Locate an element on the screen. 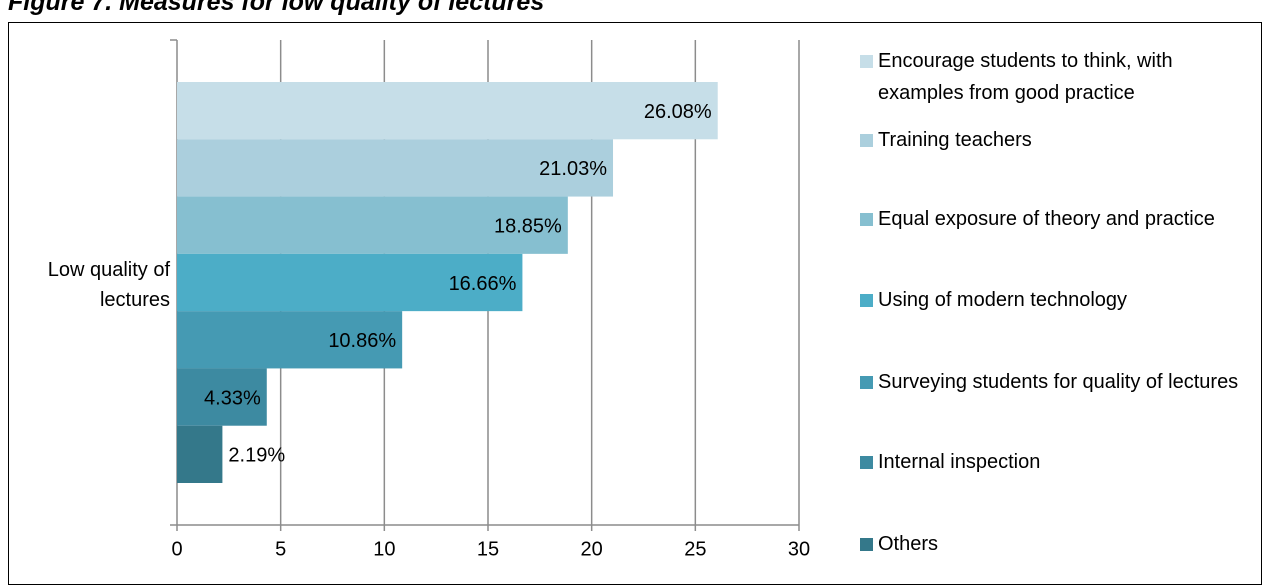  x-tick-label: 5 is located at coordinates (280, 549).